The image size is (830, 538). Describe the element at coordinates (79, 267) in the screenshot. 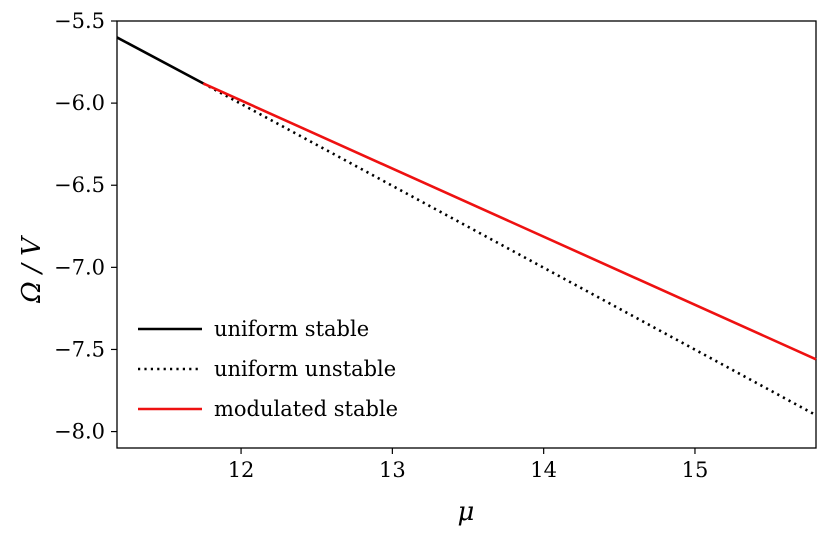

I see `y-tick-label: −7.0` at that location.